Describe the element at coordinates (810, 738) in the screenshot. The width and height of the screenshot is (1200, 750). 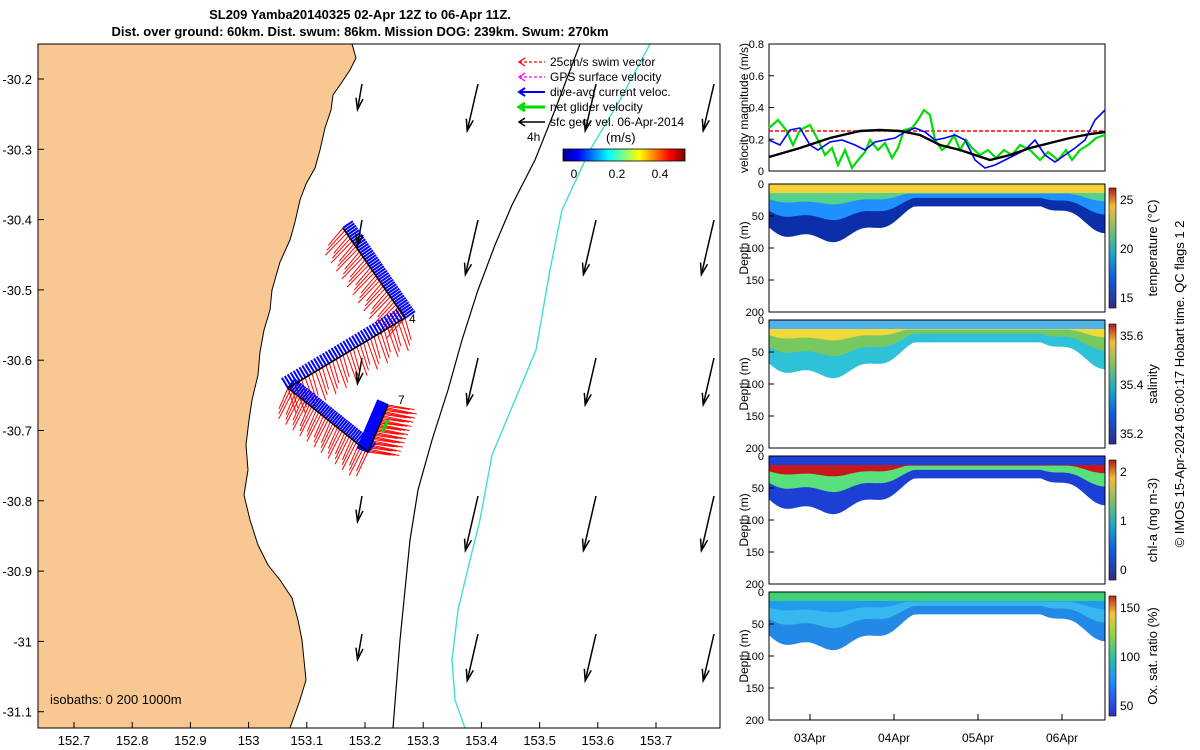
I see `date-tick-label: 03Apr` at that location.